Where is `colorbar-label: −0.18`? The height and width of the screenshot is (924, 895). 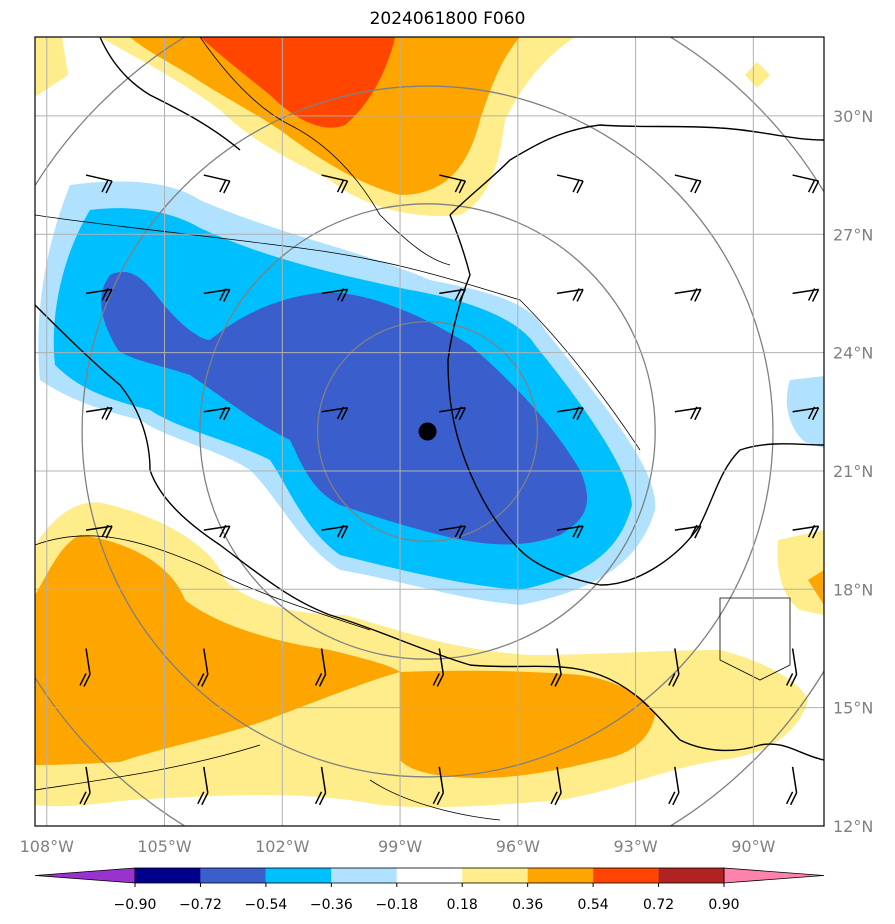 colorbar-label: −0.18 is located at coordinates (396, 905).